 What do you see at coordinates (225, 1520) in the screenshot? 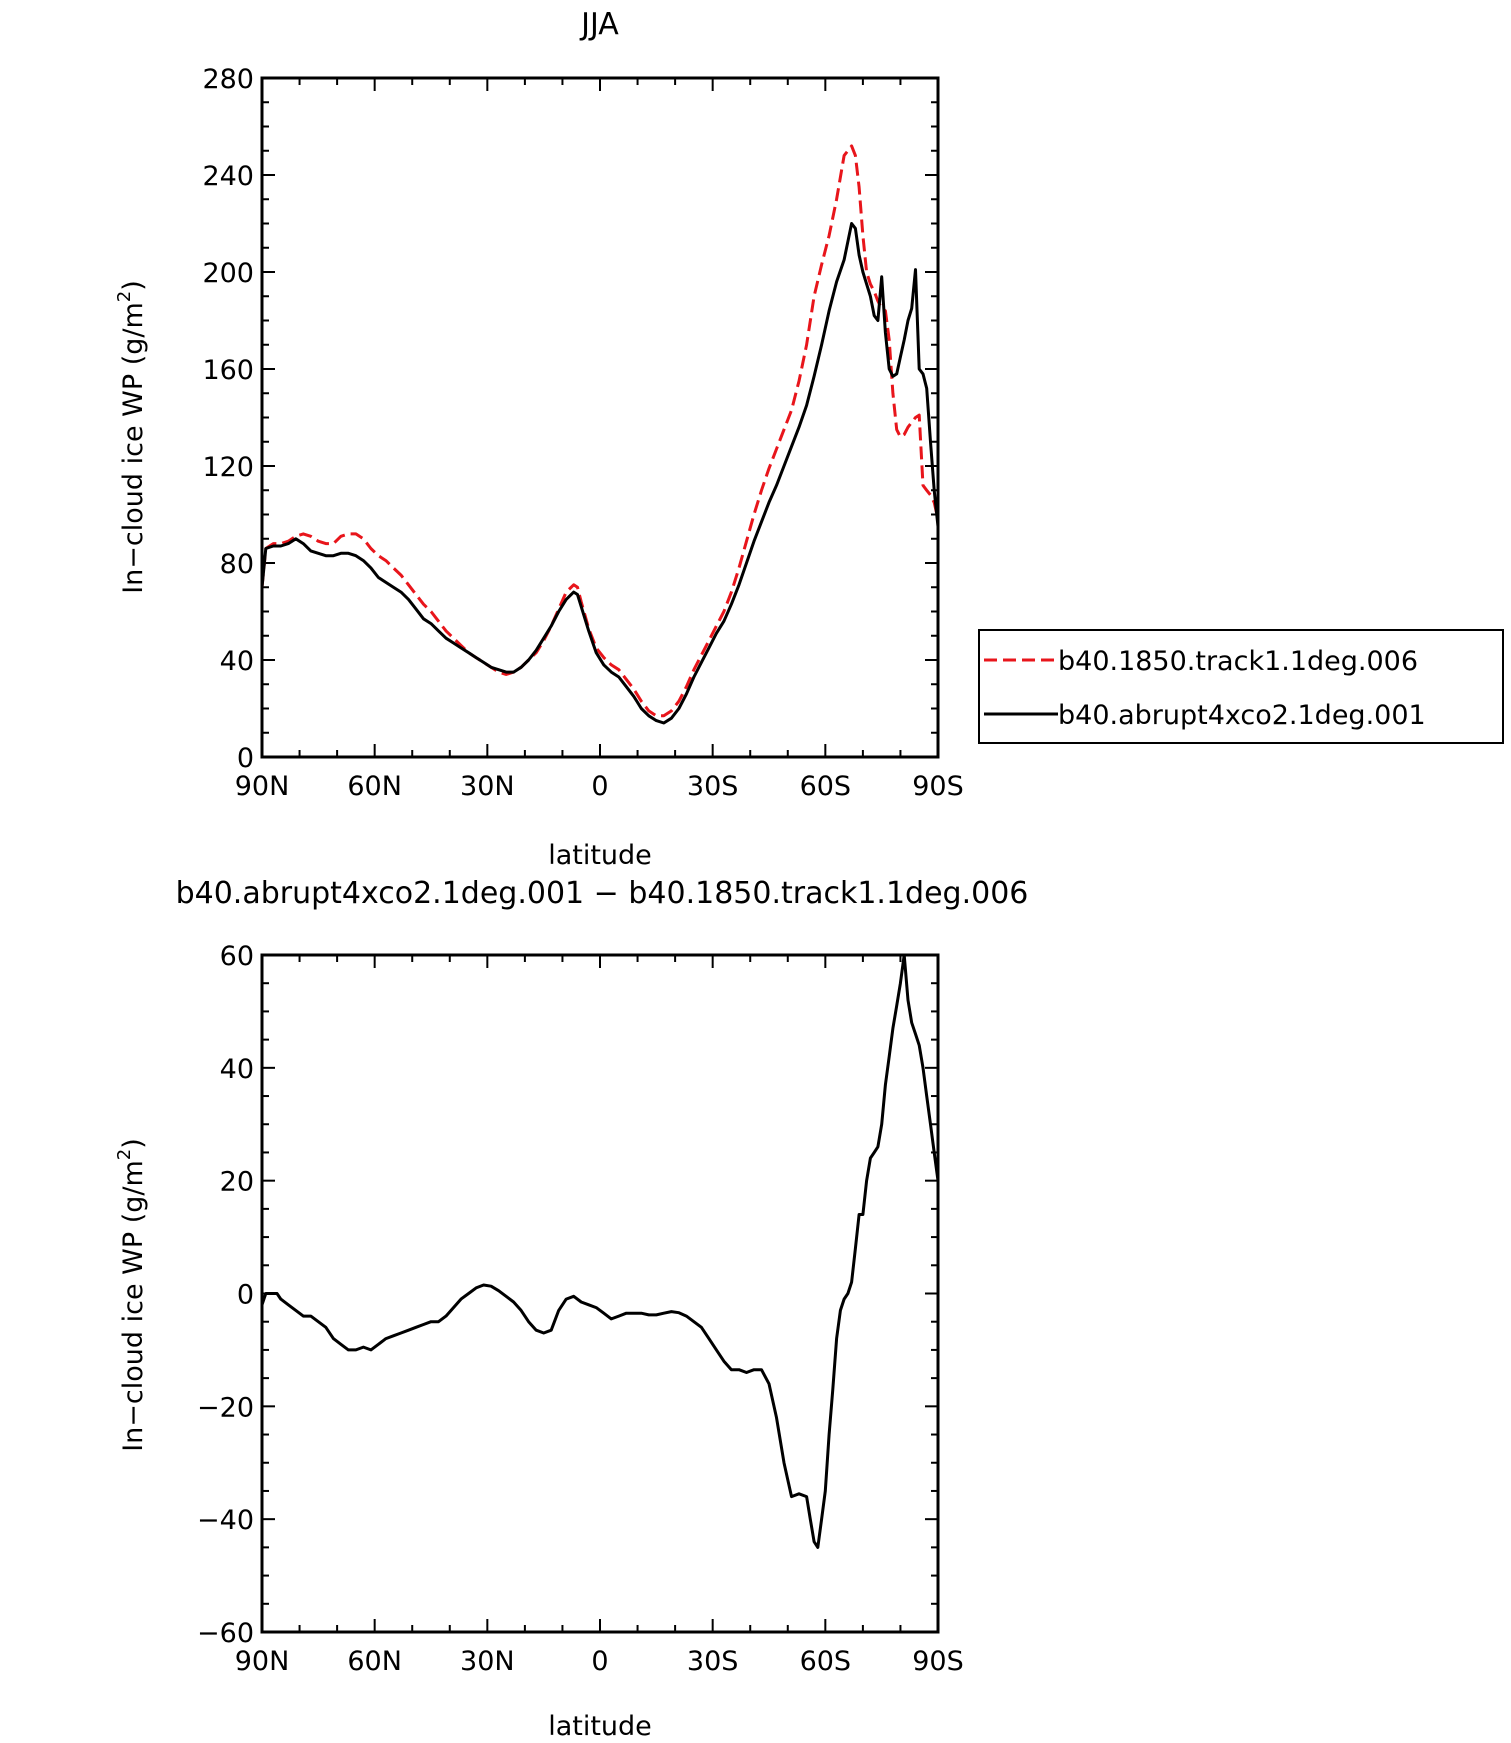
I see `y-tick-label: −40` at bounding box center [225, 1520].